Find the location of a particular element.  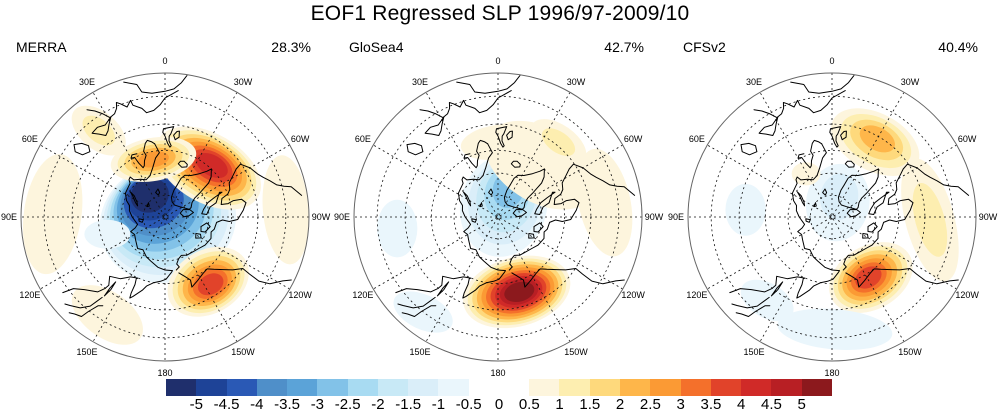

panel-label-glosea4: GloSea4 is located at coordinates (376, 47).